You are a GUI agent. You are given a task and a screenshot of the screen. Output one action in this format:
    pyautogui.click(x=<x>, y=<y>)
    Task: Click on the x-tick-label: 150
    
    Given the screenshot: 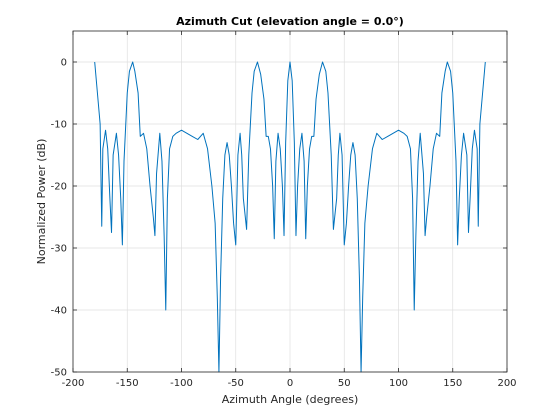 What is the action you would take?
    pyautogui.click(x=452, y=383)
    